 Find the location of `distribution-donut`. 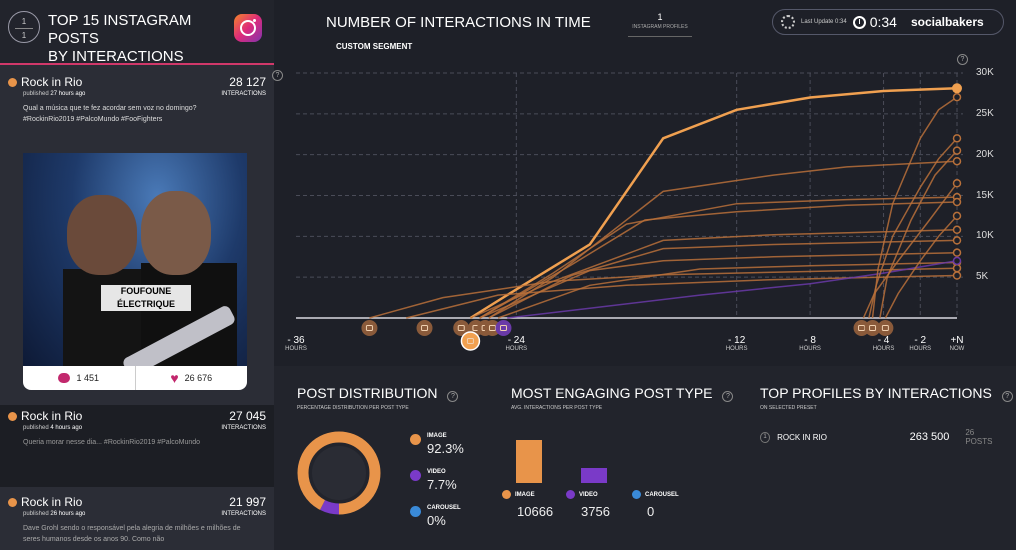

distribution-donut is located at coordinates (339, 473).